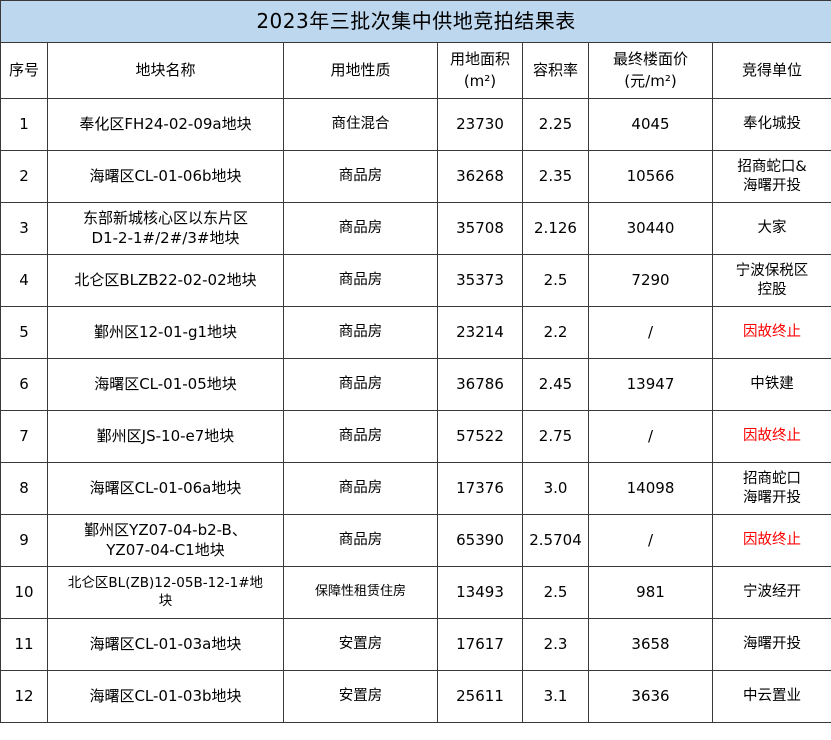 This screenshot has height=740, width=831. I want to click on table-row: 7 鄞州区JS-10-e7地块 商品房 57522 2.75 / 因故终止, so click(415, 436).